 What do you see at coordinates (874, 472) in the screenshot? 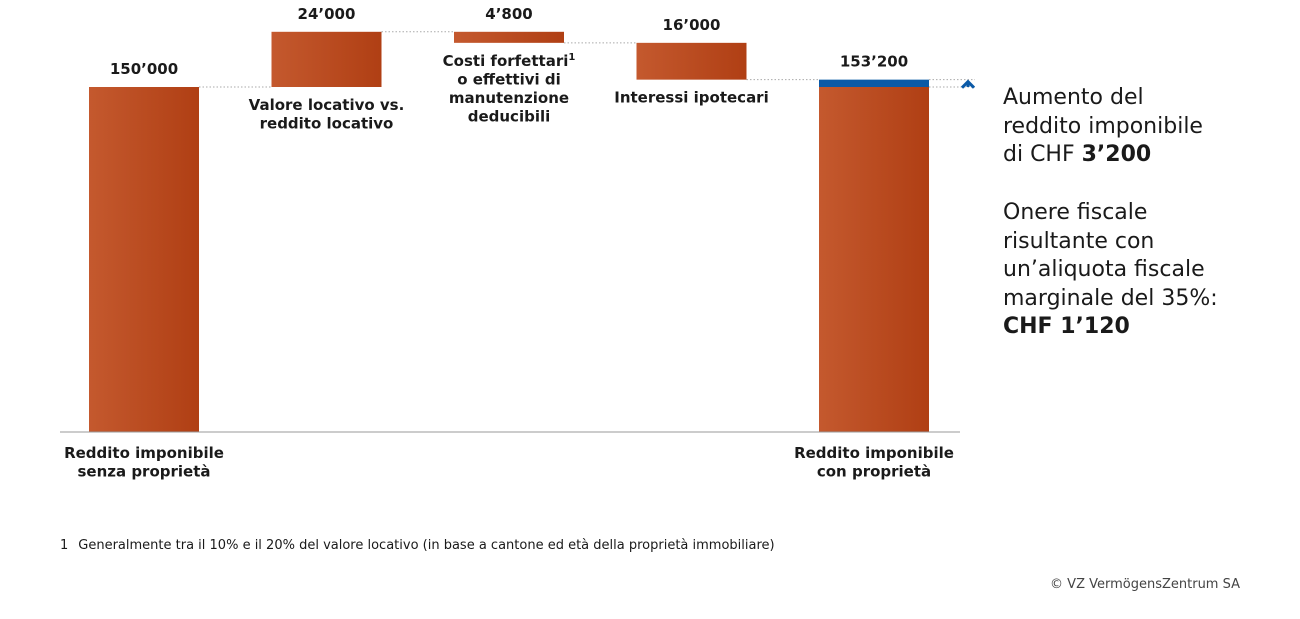
I see `category-label: con proprietà` at bounding box center [874, 472].